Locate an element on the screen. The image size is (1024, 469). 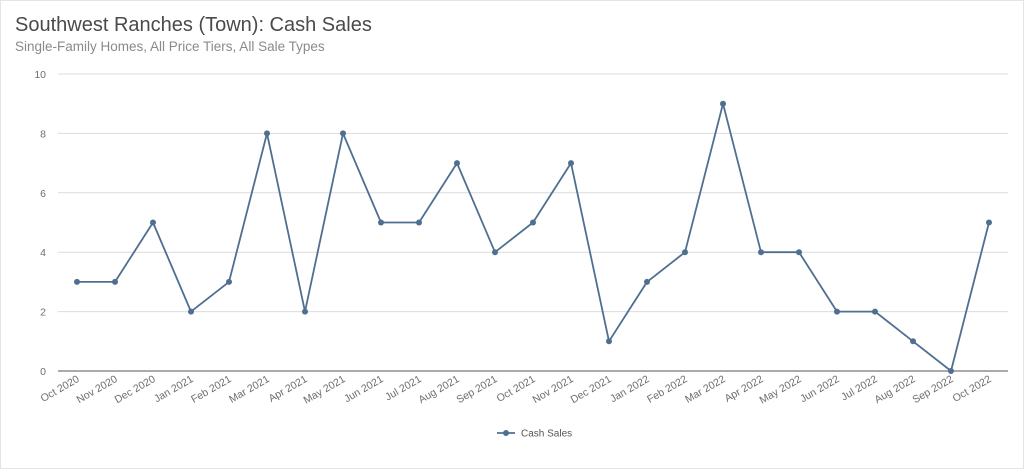
chart-title: Southwest Ranches (Town): Cash Sales is located at coordinates (193, 25).